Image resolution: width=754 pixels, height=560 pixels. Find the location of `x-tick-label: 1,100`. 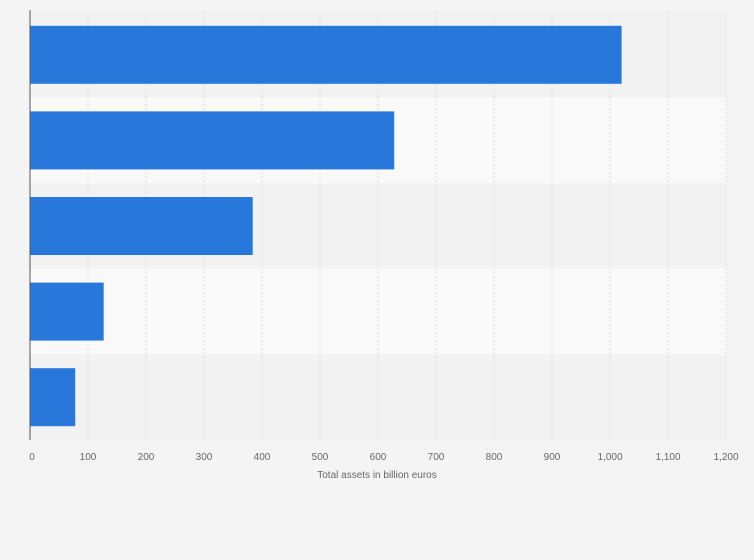

x-tick-label: 1,100 is located at coordinates (667, 457).